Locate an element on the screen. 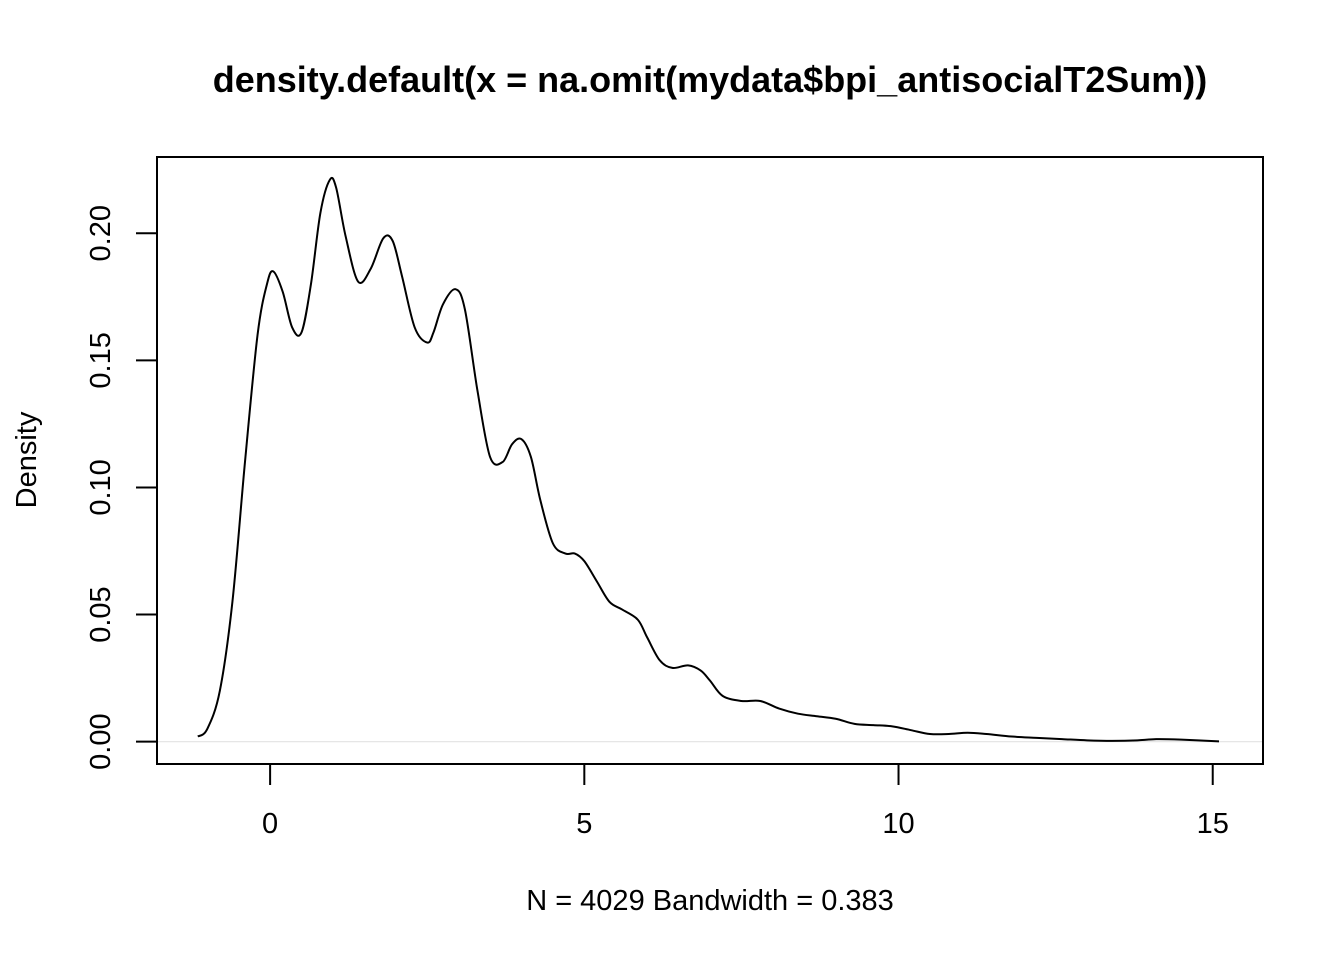 The height and width of the screenshot is (960, 1344). y-tick-label: 0.10 is located at coordinates (101, 487).